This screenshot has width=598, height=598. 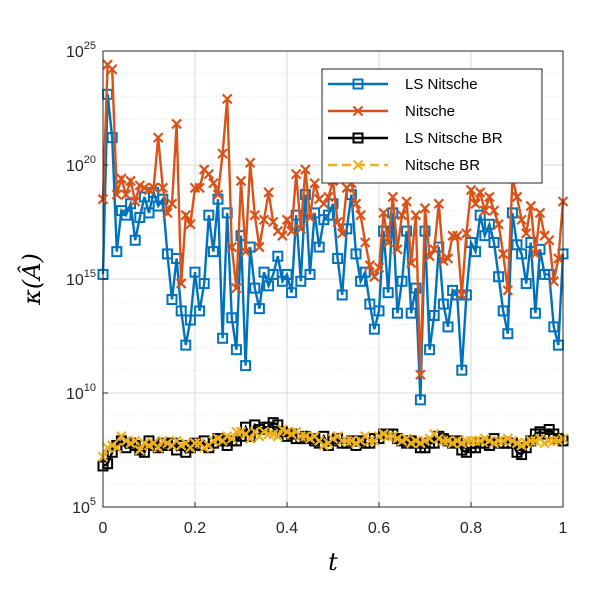 What do you see at coordinates (432, 126) in the screenshot?
I see `legend: LS Nitsche Nitsche LS Nitsche BR Nitsche BR` at bounding box center [432, 126].